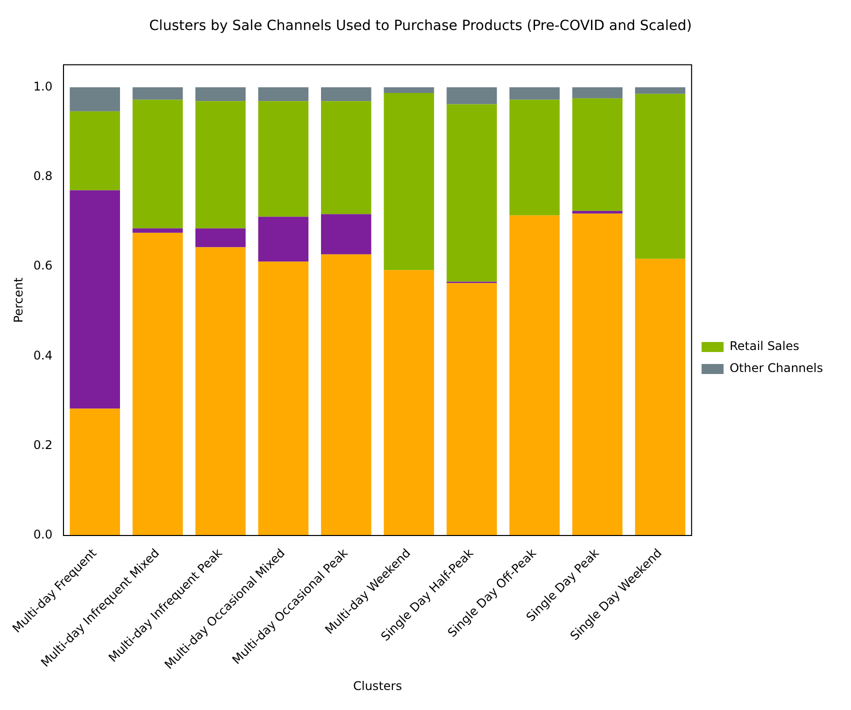  I want to click on y-tick-label: 0.6, so click(42, 265).